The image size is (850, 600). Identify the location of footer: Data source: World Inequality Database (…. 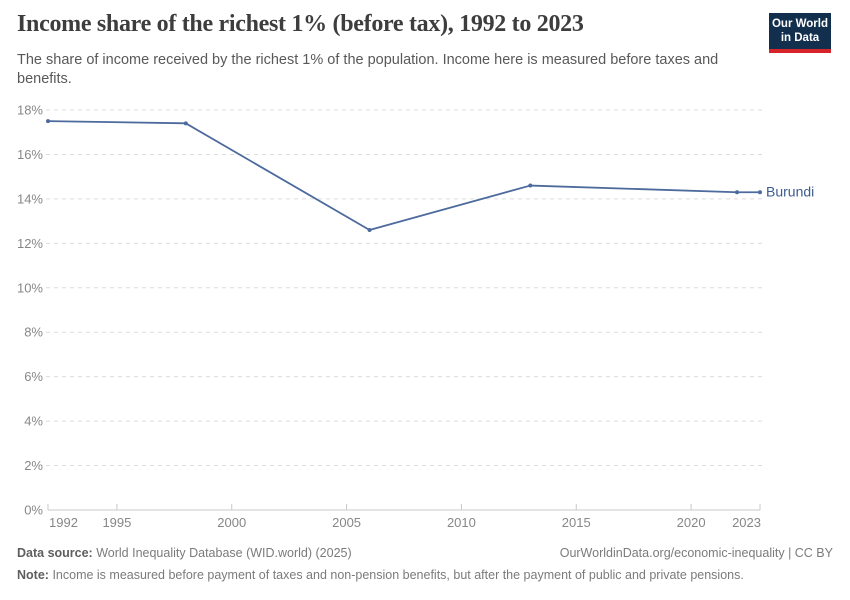
(425, 553).